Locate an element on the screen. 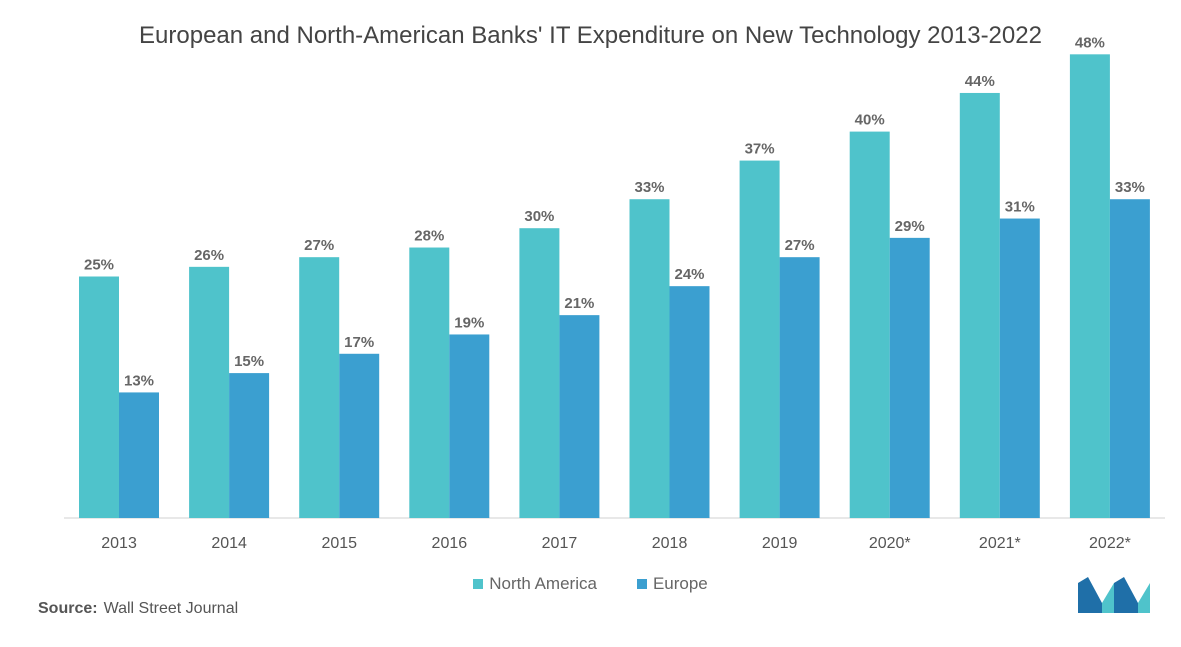 This screenshot has width=1181, height=647. data-label-europe-2013: 13% is located at coordinates (139, 380).